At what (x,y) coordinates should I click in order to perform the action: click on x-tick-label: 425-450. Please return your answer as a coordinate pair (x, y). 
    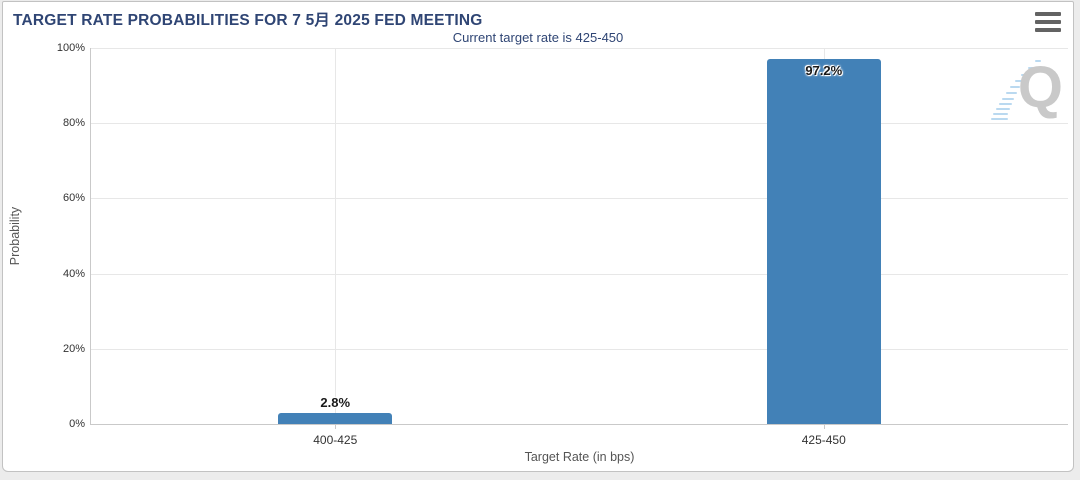
    Looking at the image, I should click on (823, 440).